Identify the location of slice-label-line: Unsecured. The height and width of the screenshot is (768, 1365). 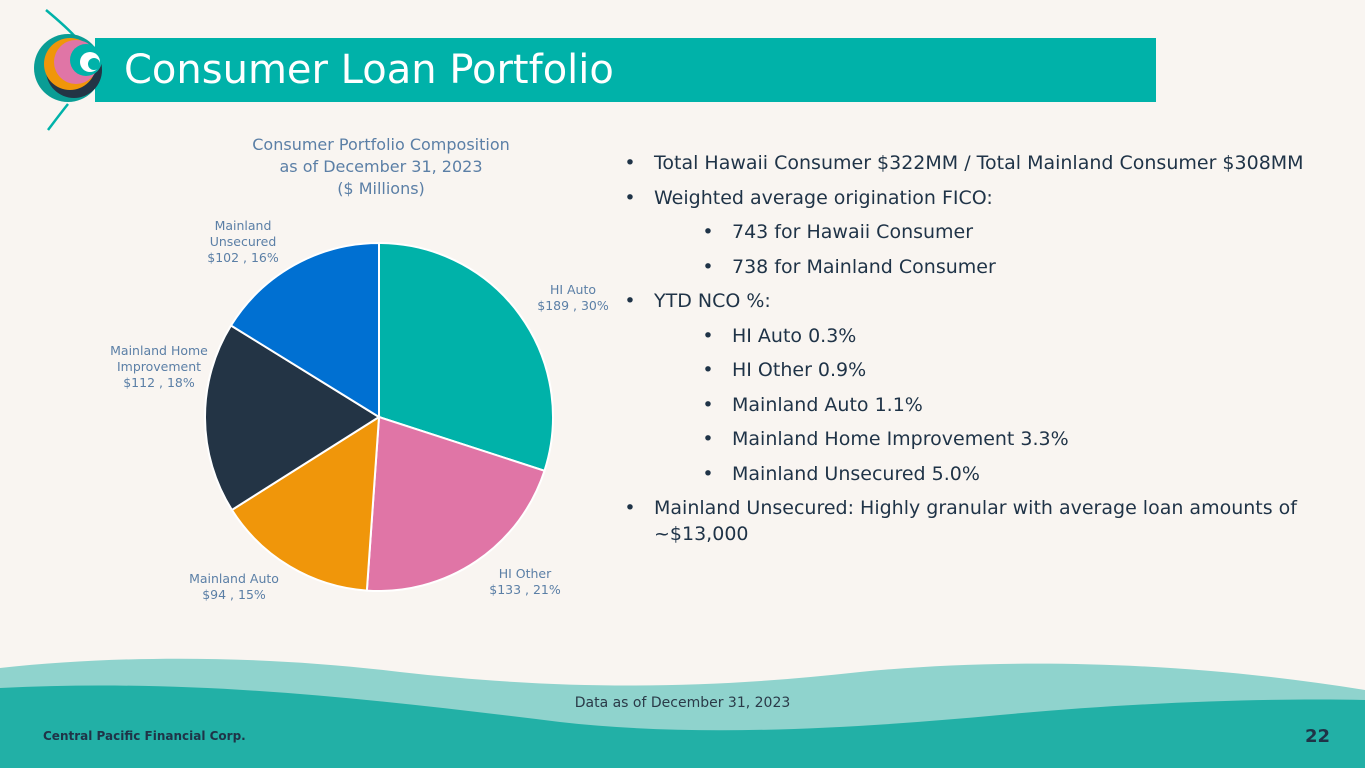
(243, 241).